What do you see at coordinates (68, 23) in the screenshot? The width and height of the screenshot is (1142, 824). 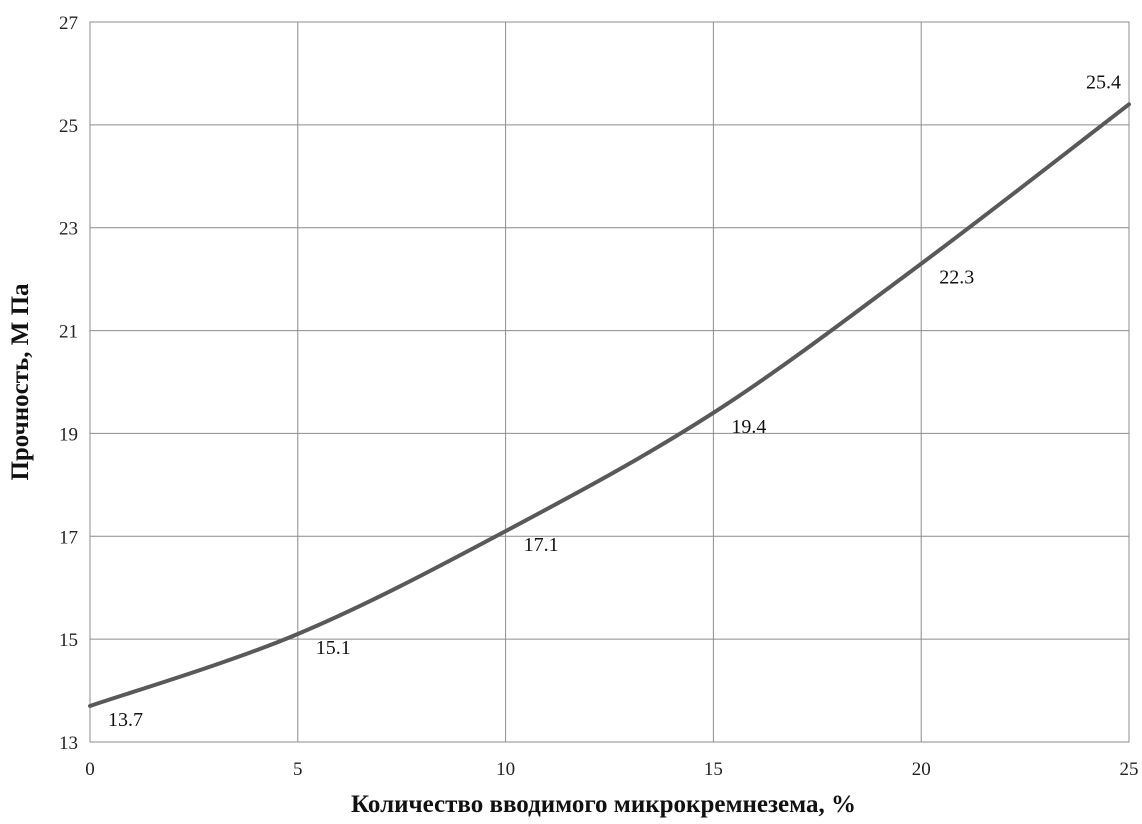 I see `y-tick-label: 27` at bounding box center [68, 23].